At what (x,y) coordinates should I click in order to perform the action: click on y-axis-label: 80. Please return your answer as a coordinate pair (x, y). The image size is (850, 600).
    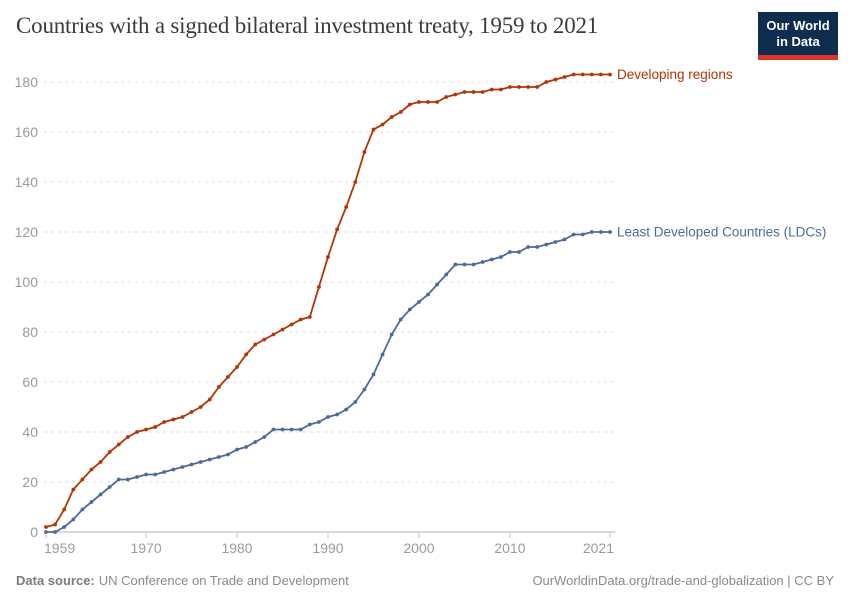
    Looking at the image, I should click on (30, 332).